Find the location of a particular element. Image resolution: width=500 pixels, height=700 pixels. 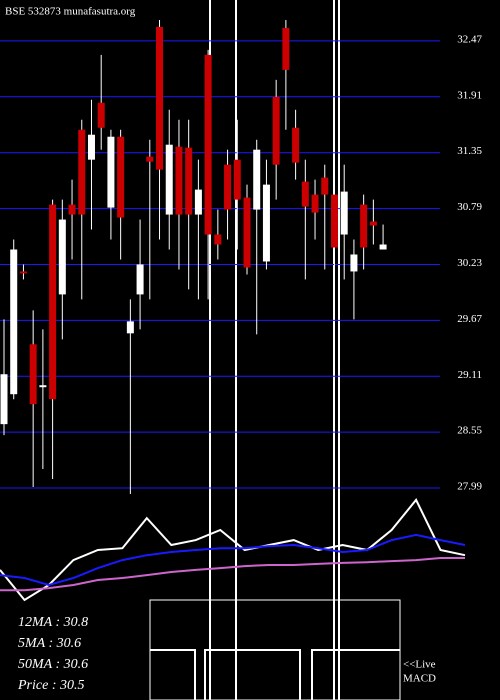

y-tick-label: 31.91 is located at coordinates (469, 95).